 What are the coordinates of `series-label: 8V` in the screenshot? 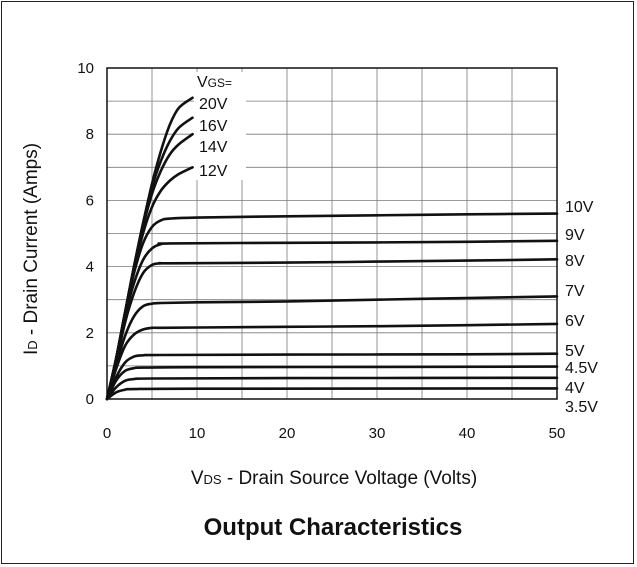 It's located at (575, 261).